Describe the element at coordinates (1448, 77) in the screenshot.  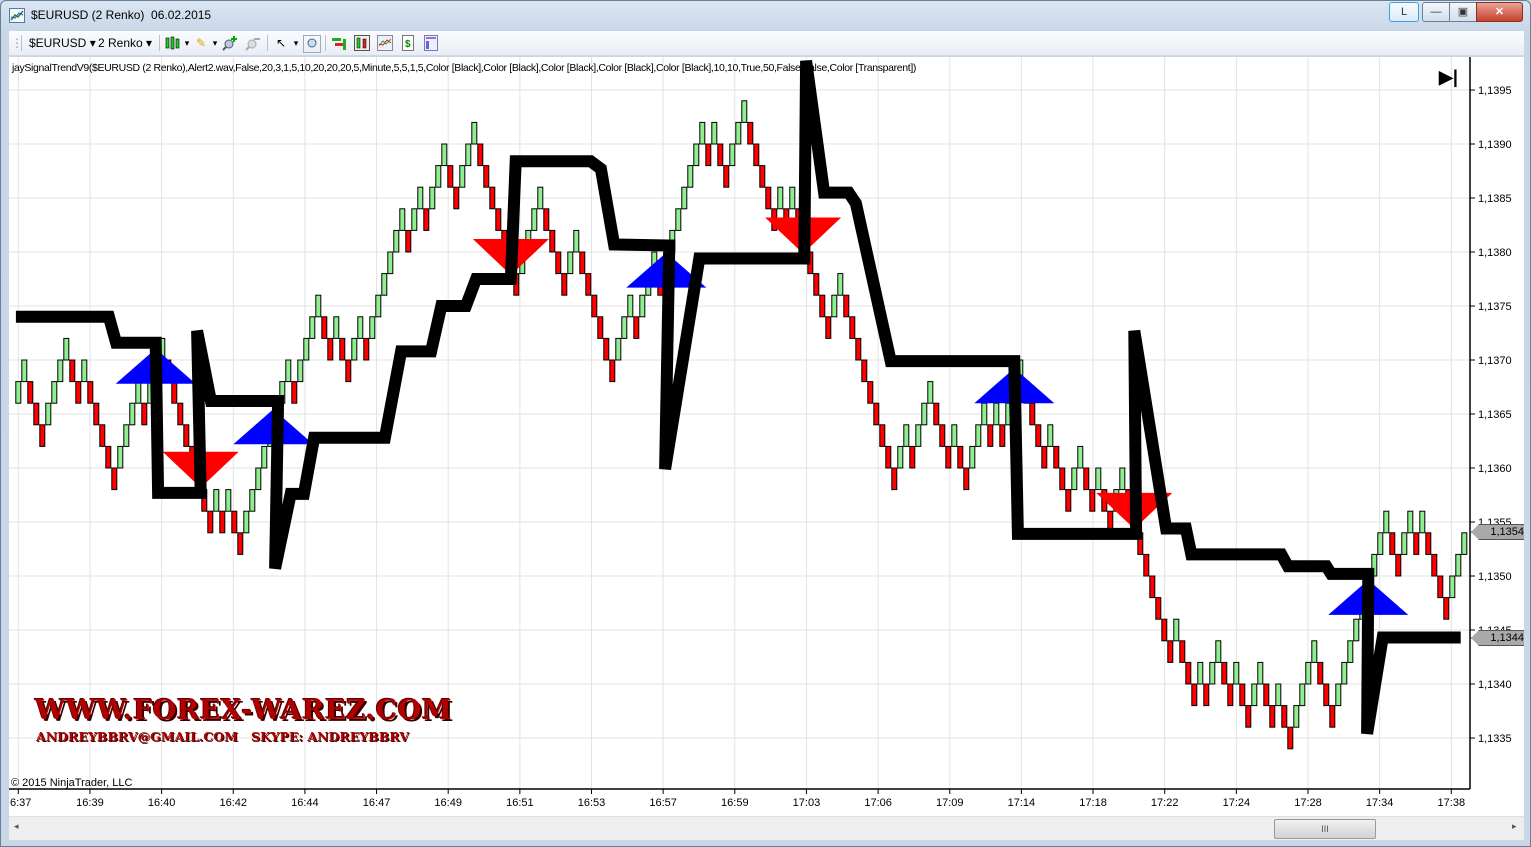
I see `go-to-end-button: ▶|` at that location.